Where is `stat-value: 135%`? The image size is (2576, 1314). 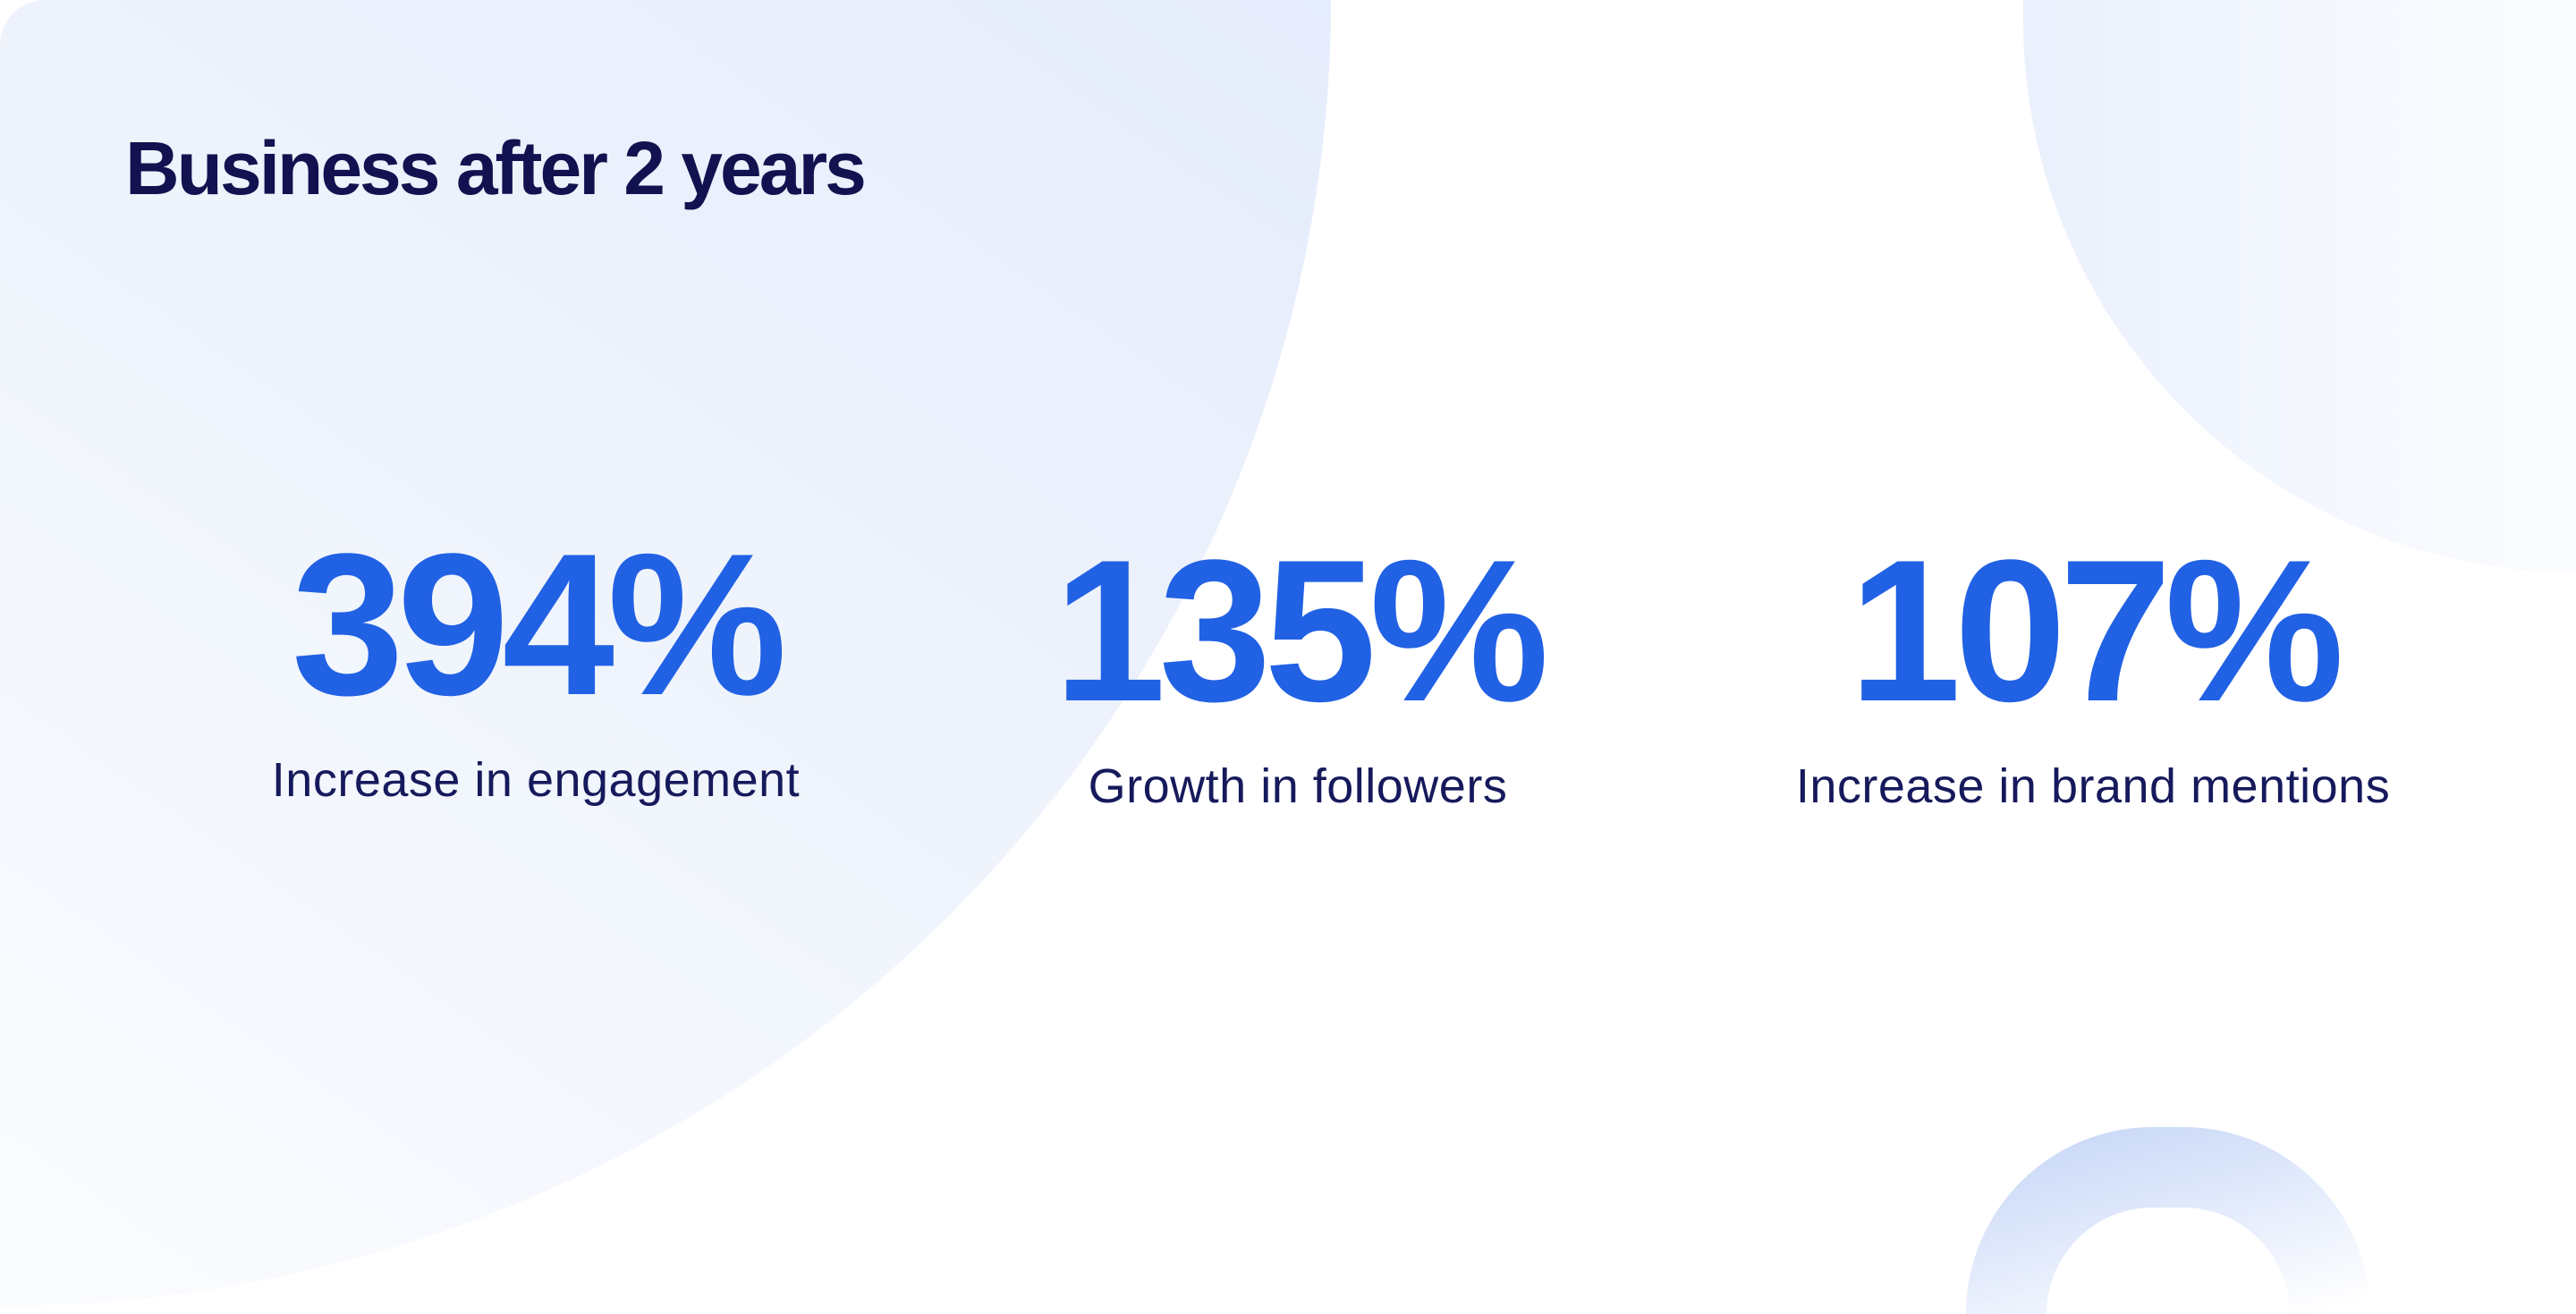 stat-value: 135% is located at coordinates (1301, 630).